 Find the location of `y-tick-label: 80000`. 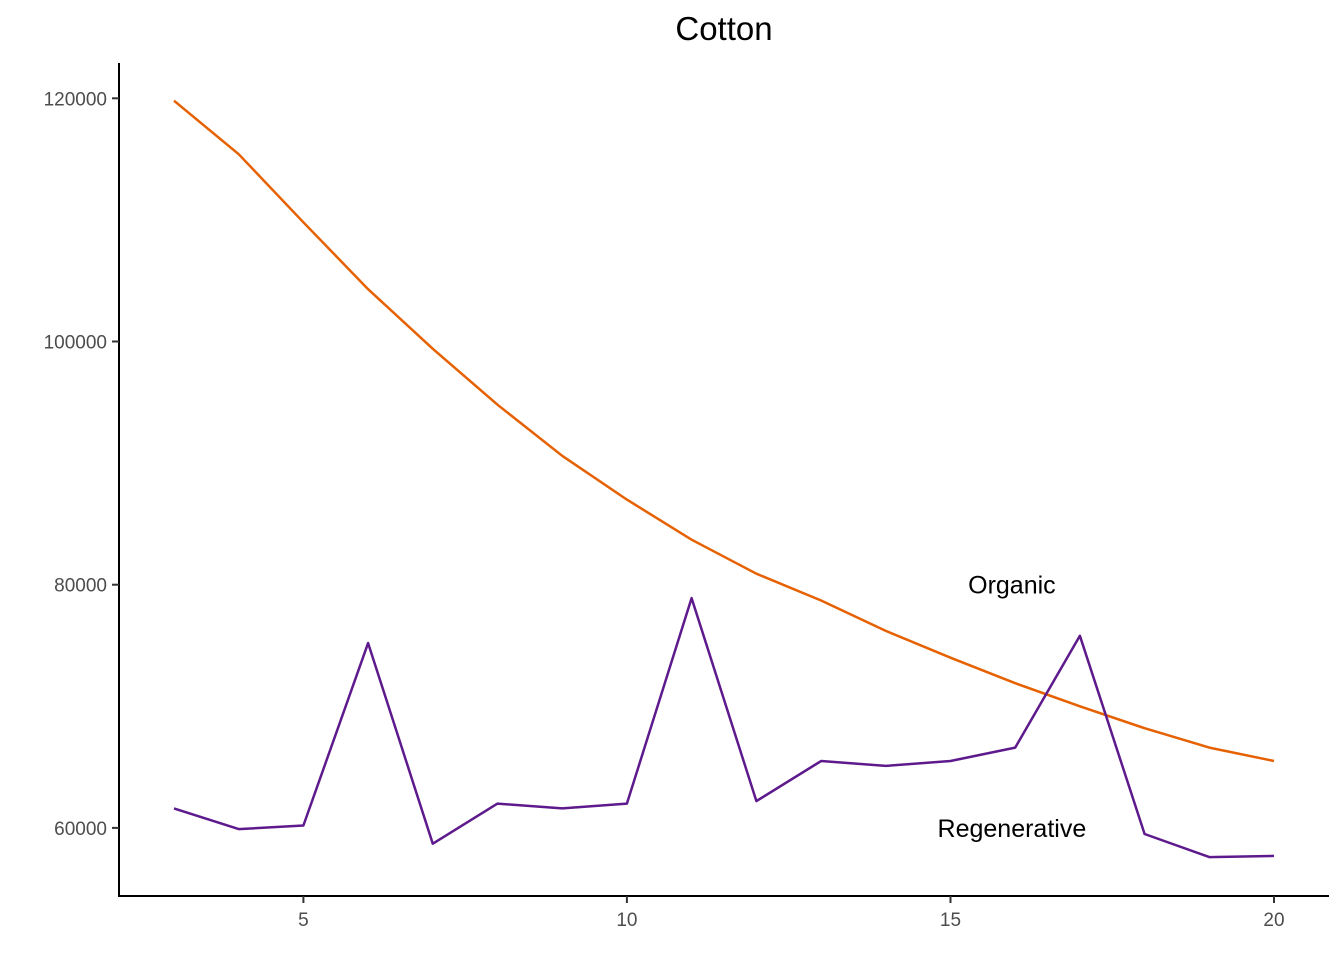

y-tick-label: 80000 is located at coordinates (80, 586).